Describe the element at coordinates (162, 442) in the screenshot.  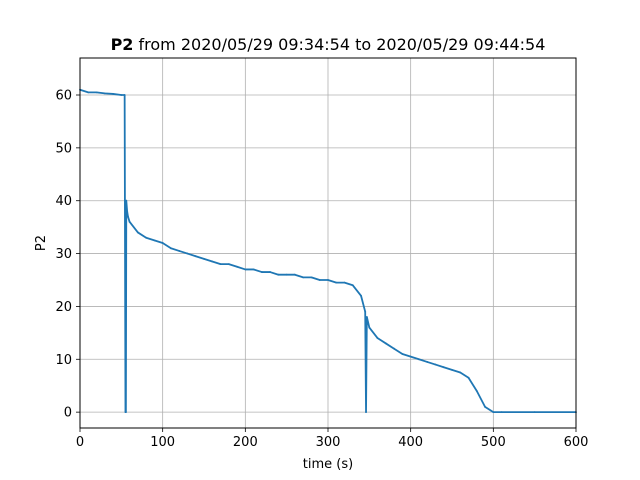
I see `x-tick-label: 100` at that location.